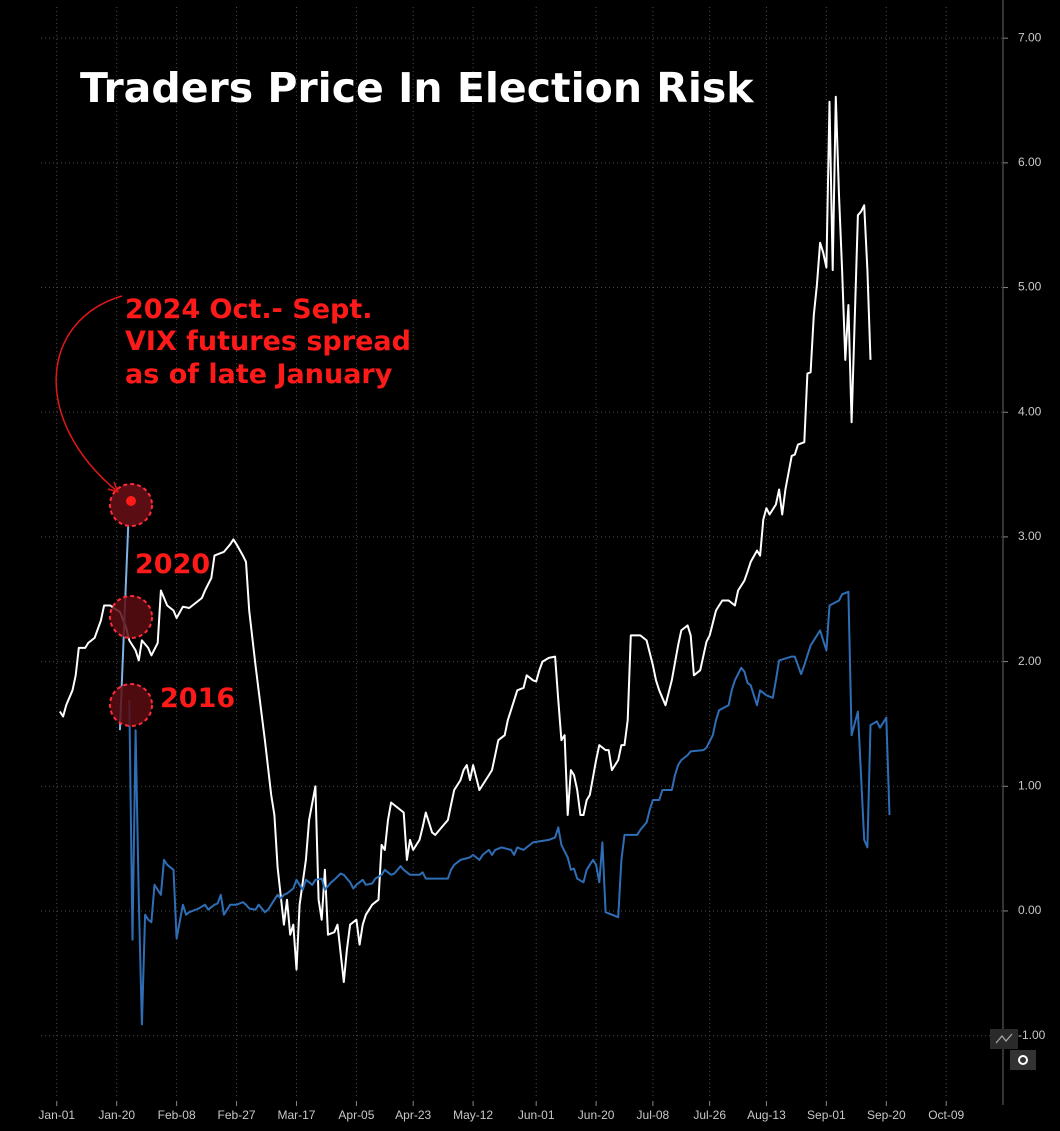 The height and width of the screenshot is (1131, 1060). I want to click on y-tick-label: -1.00, so click(1032, 1035).